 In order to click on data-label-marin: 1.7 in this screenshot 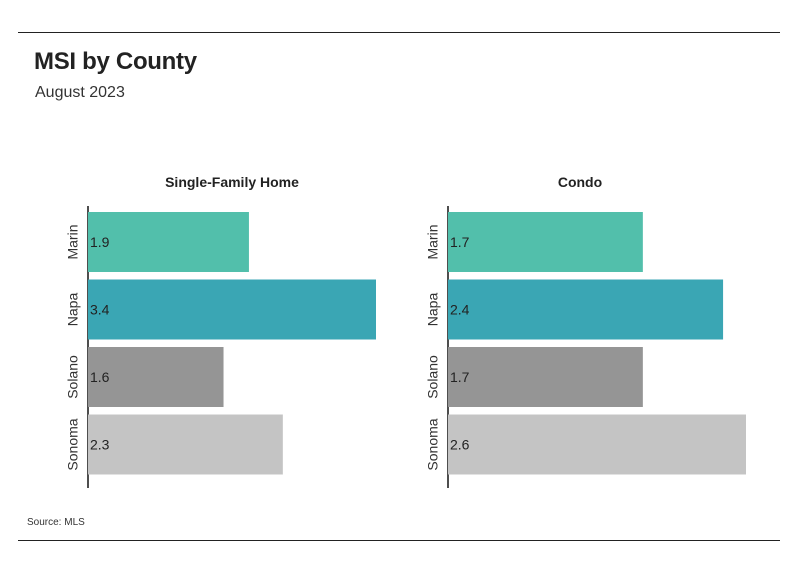, I will do `click(460, 242)`.